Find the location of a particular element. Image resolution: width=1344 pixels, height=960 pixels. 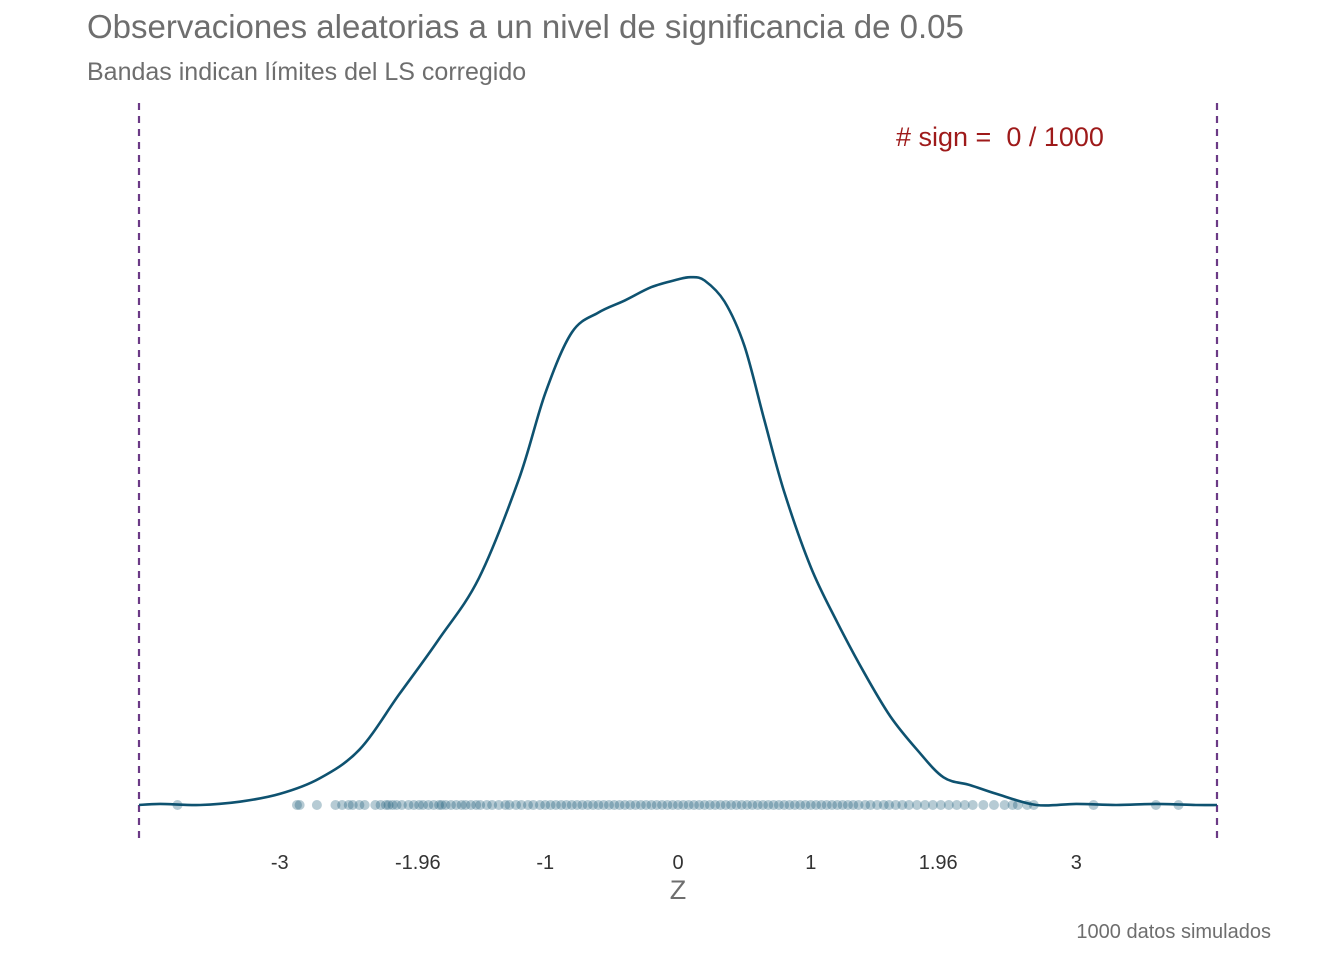

chart-subtitle: Bandas indican límites del LS corregido is located at coordinates (307, 72).